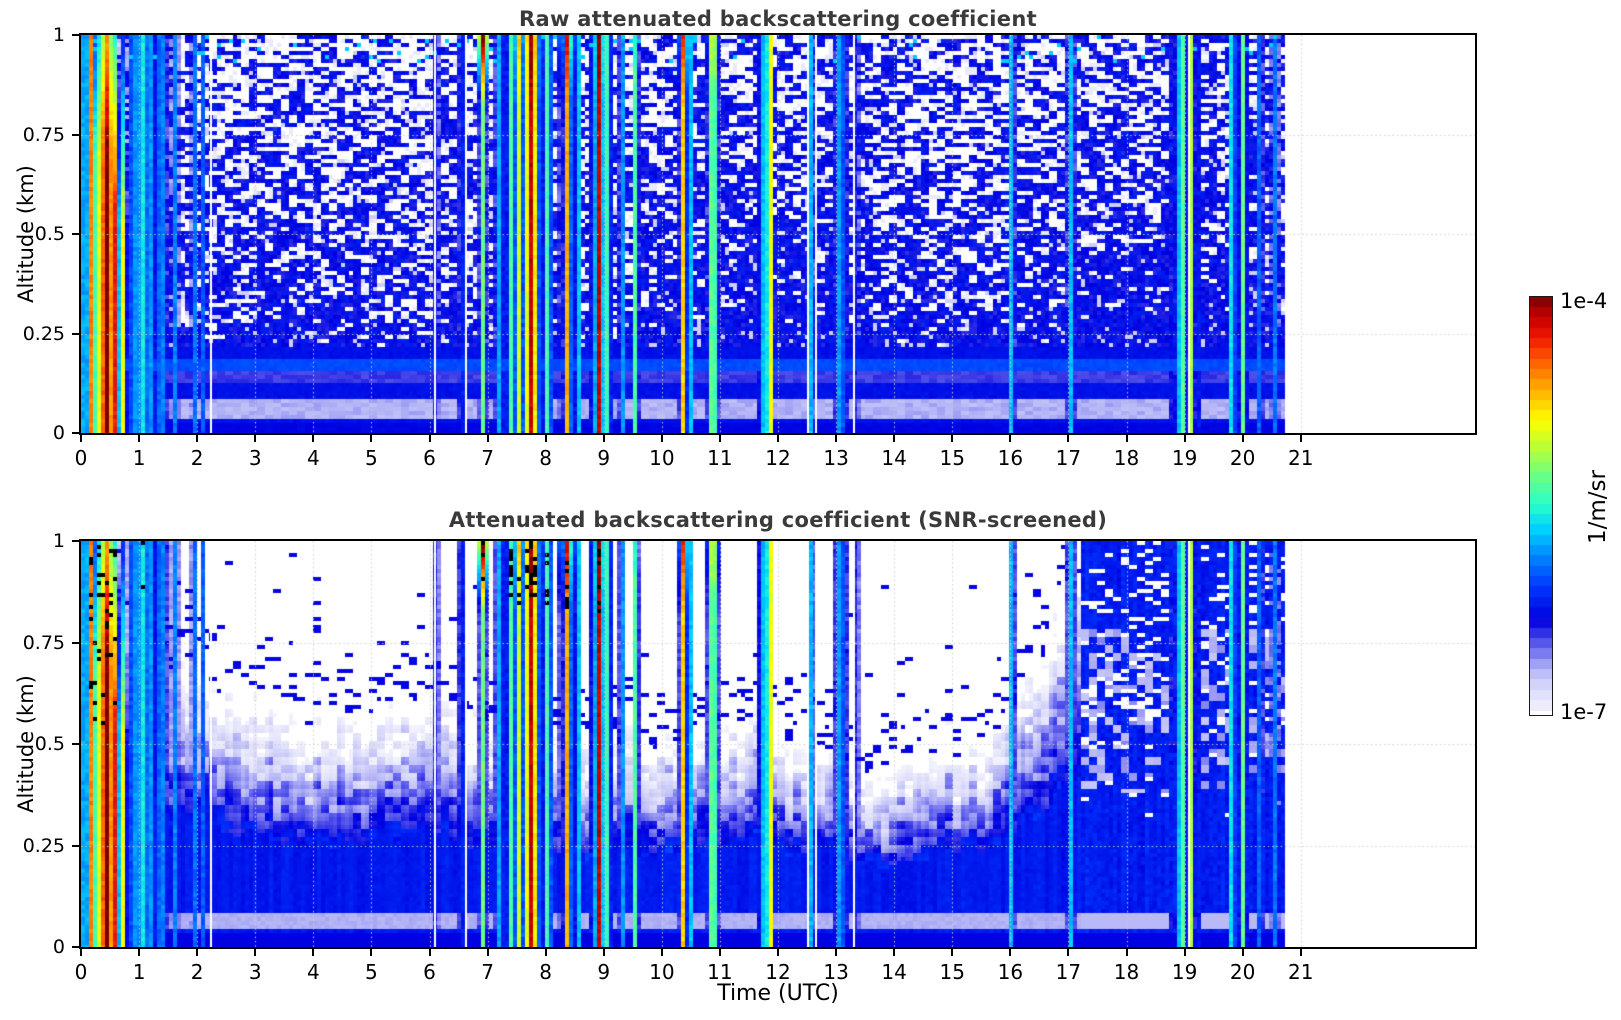 This screenshot has width=1621, height=1020. I want to click on colorbar-frame, so click(1541, 506).